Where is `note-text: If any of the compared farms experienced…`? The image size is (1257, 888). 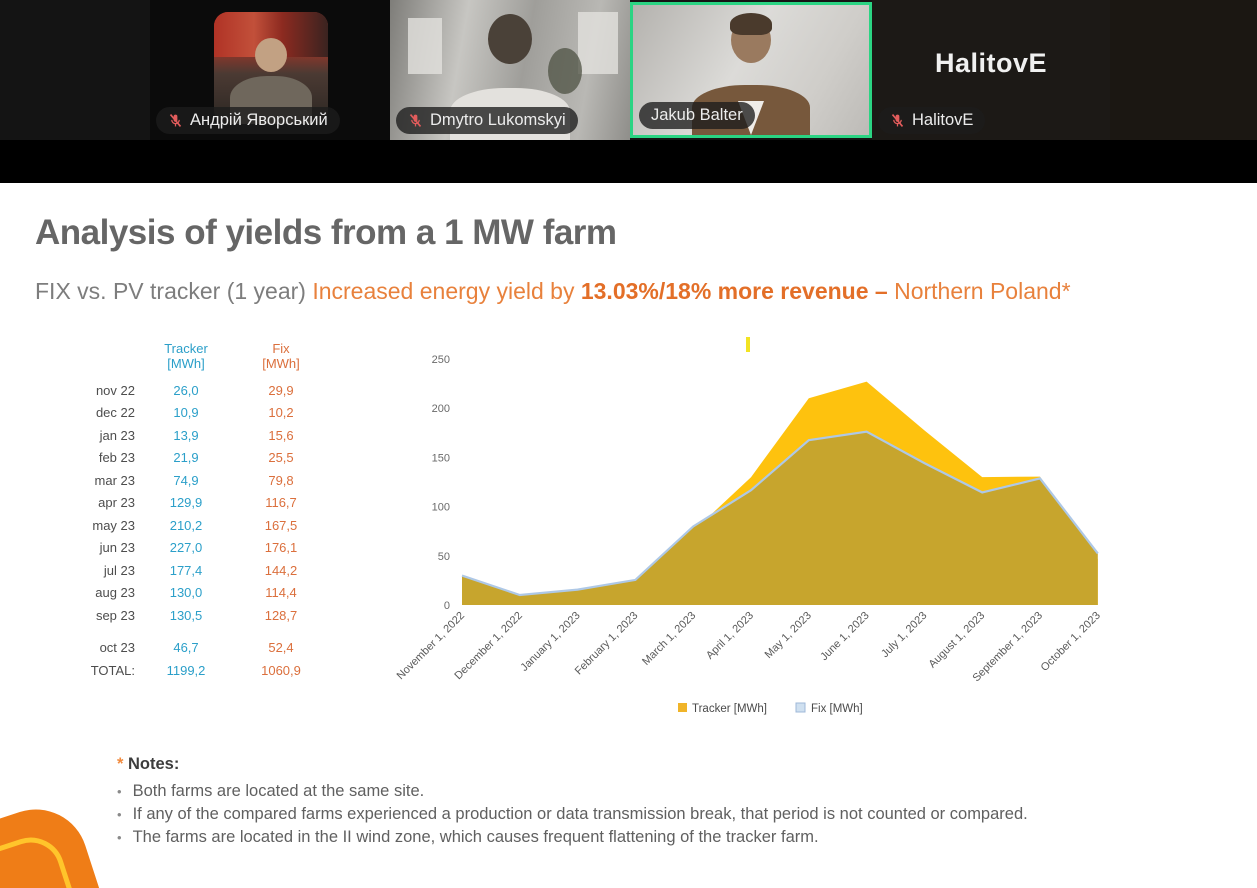
note-text: If any of the compared farms experienced… is located at coordinates (580, 814).